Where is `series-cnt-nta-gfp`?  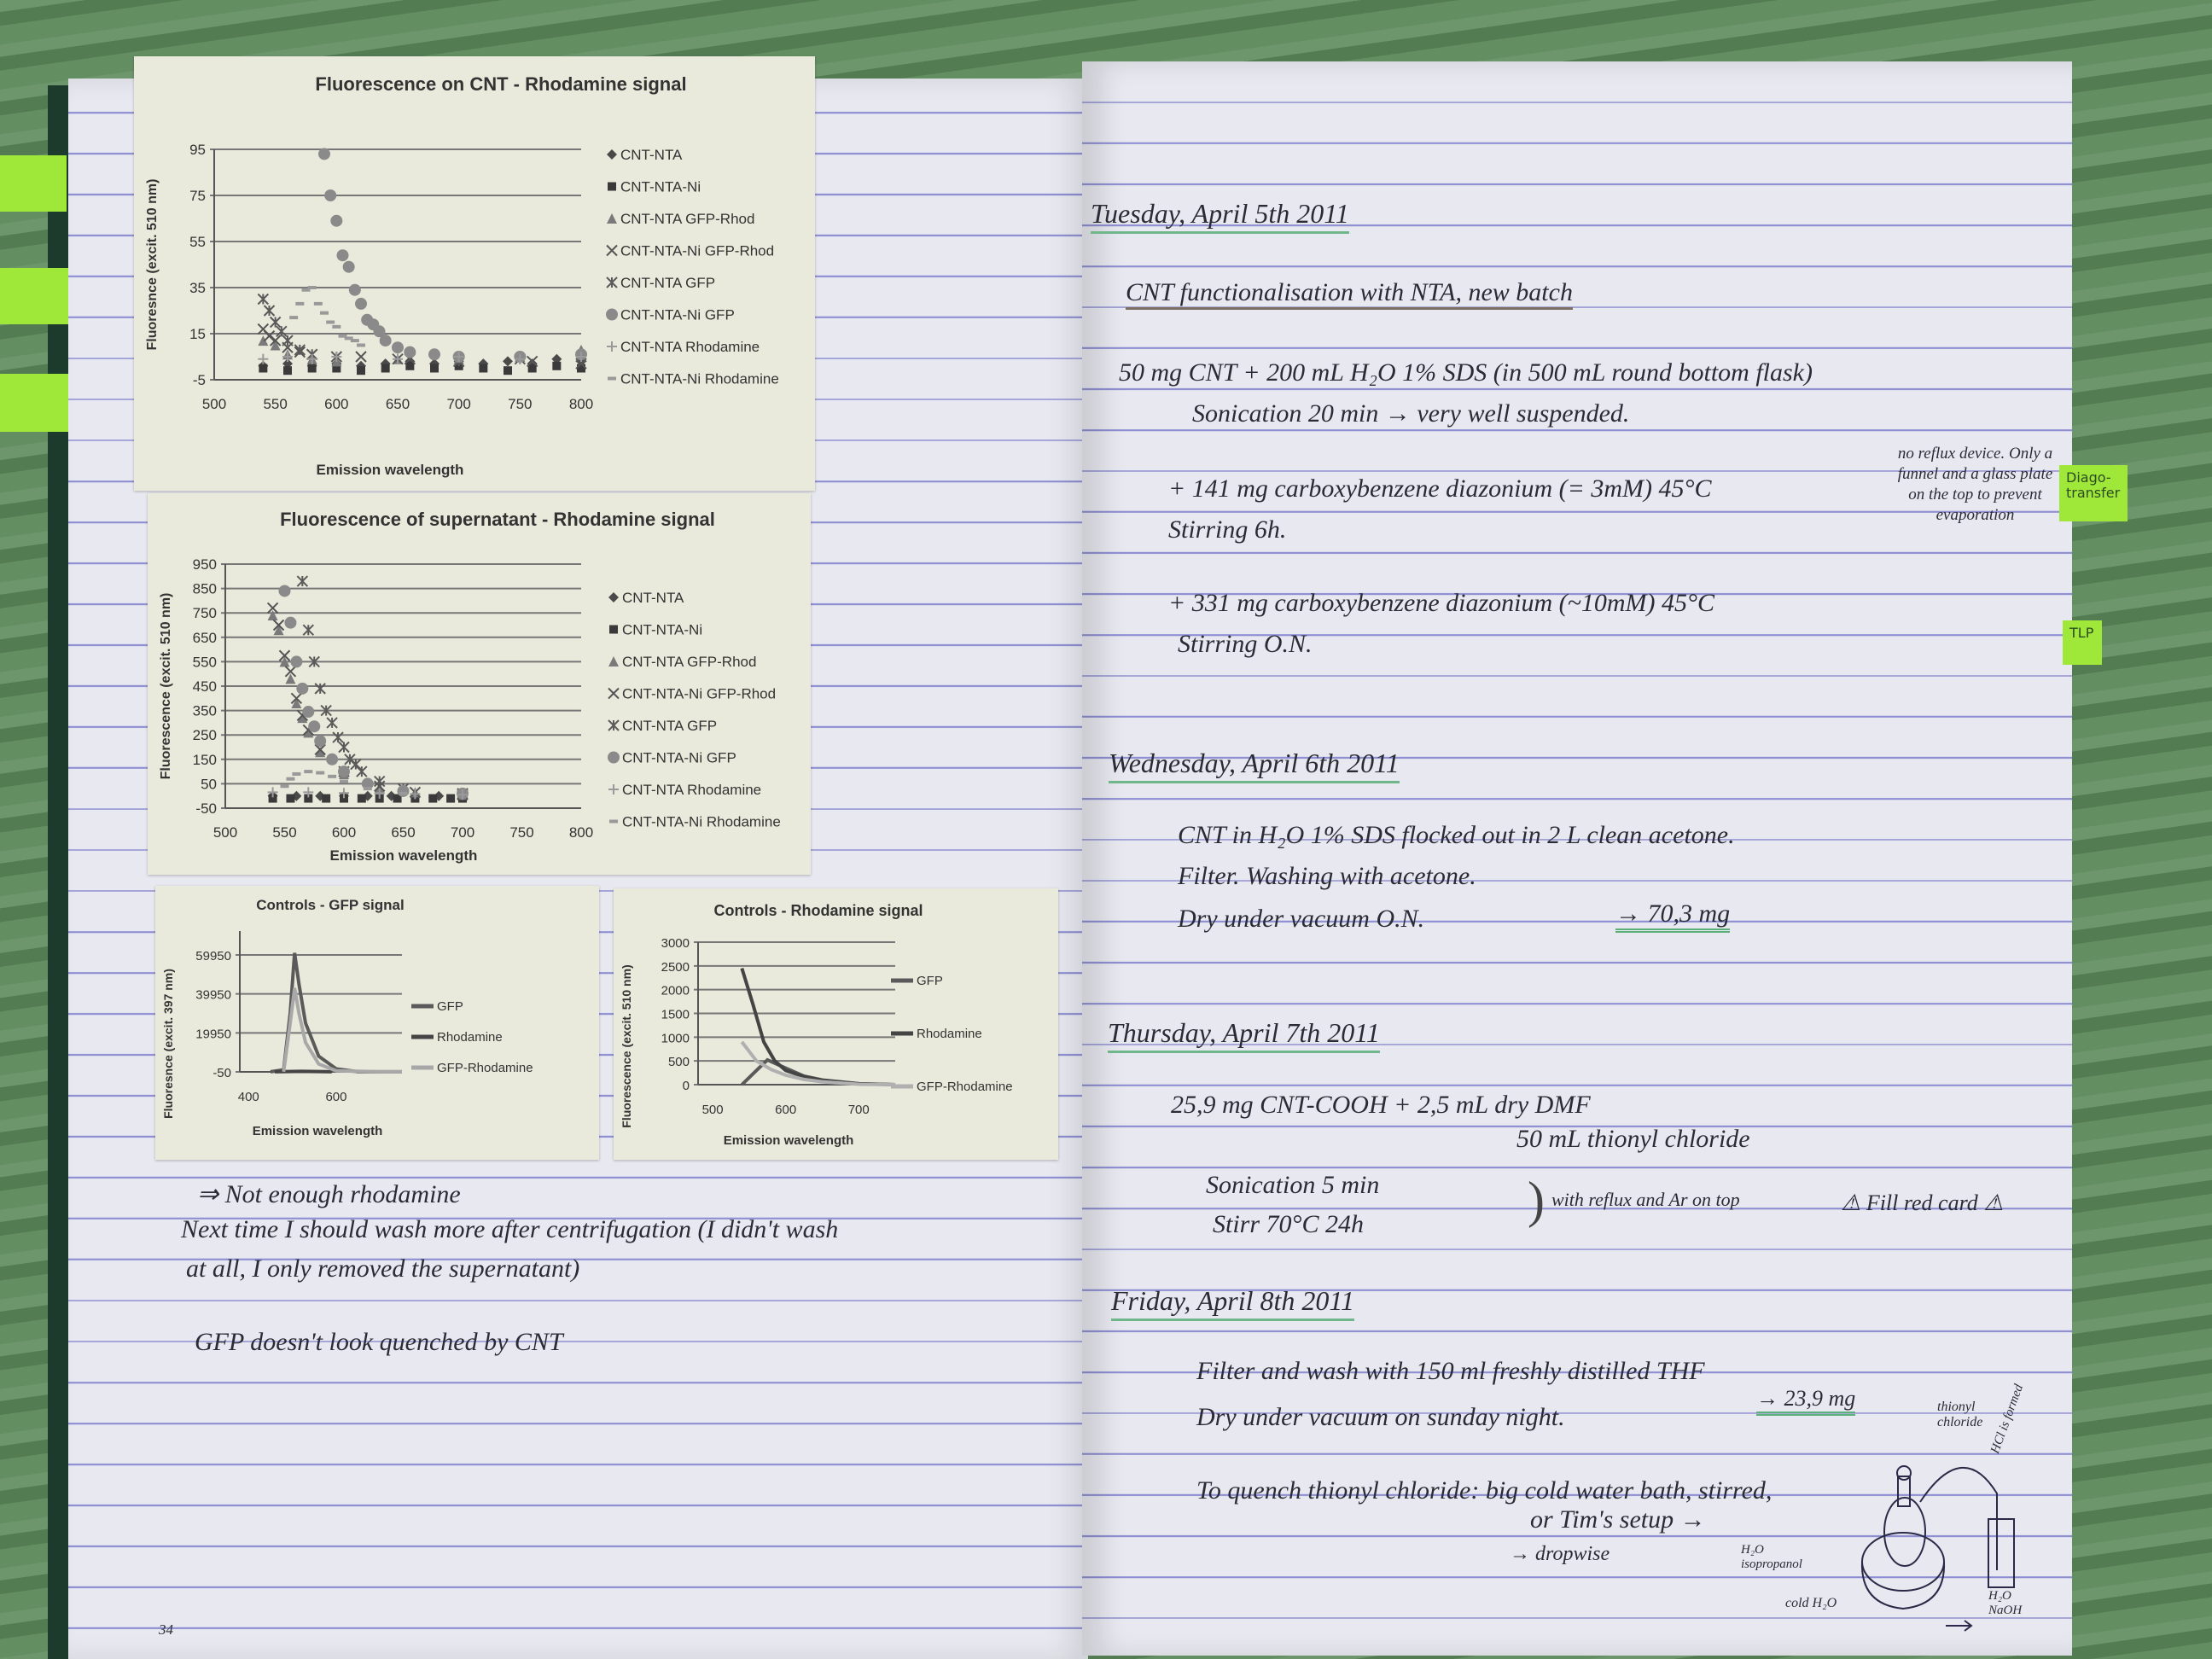 series-cnt-nta-gfp is located at coordinates (422, 330).